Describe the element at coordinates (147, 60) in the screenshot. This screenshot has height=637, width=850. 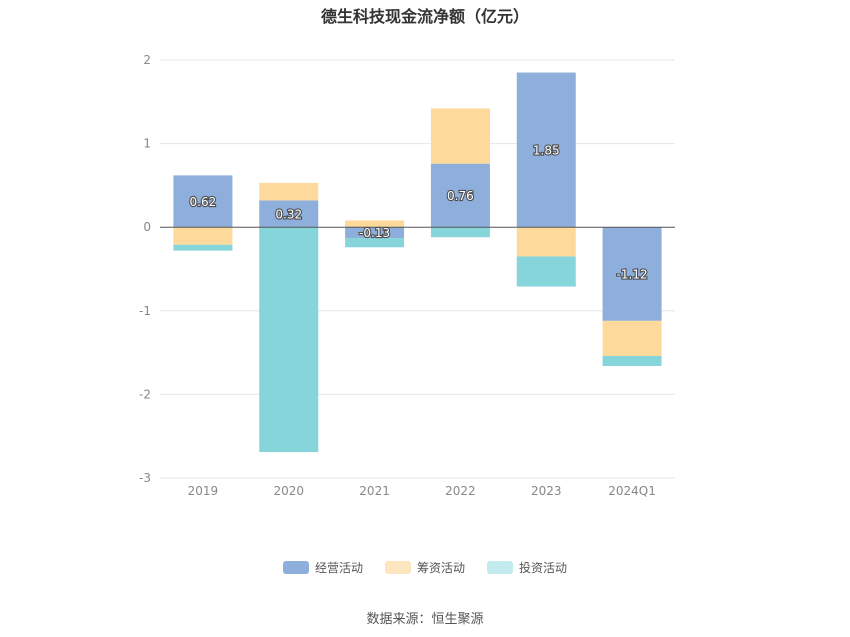
I see `y-tick-label: 2` at that location.